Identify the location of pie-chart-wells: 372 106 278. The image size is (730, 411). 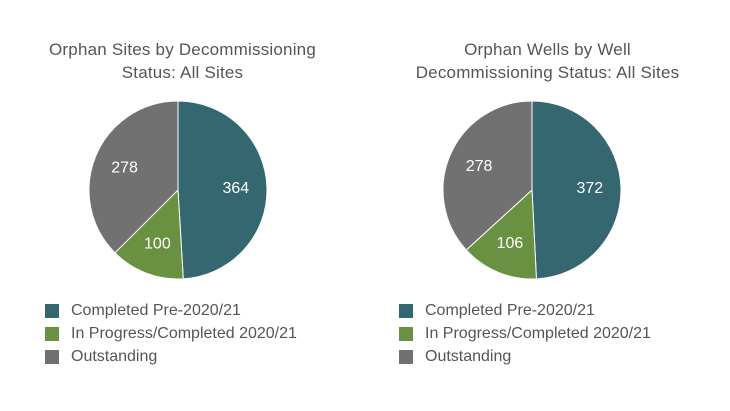
(532, 190).